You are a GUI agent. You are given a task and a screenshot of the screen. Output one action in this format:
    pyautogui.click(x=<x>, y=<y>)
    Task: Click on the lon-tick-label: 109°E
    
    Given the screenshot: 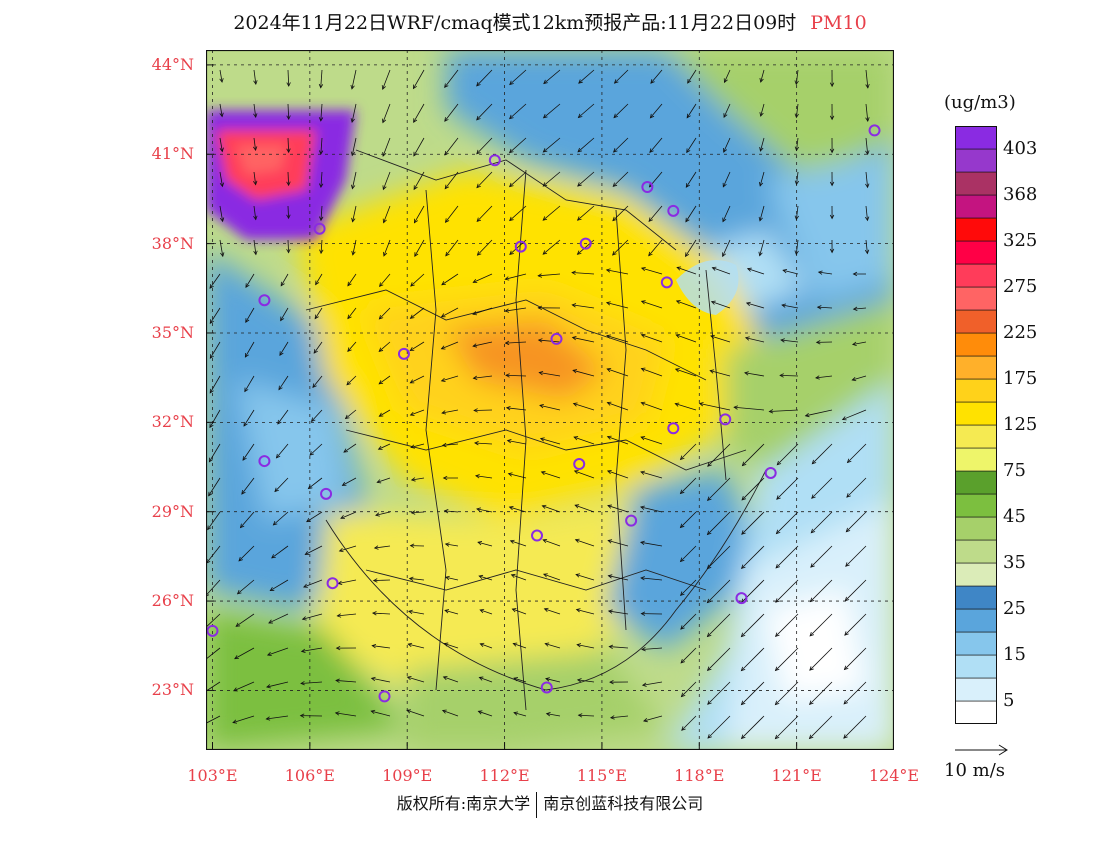 What is the action you would take?
    pyautogui.click(x=407, y=775)
    